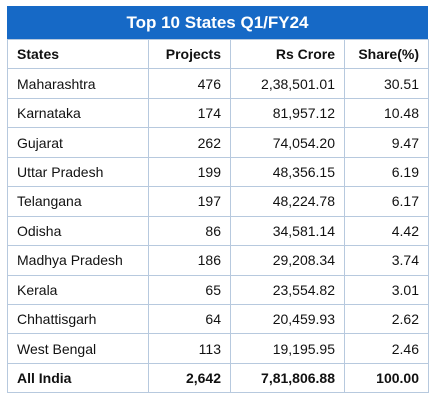 Image resolution: width=435 pixels, height=405 pixels. What do you see at coordinates (78, 319) in the screenshot?
I see `cell-state: Chhattisgarh` at bounding box center [78, 319].